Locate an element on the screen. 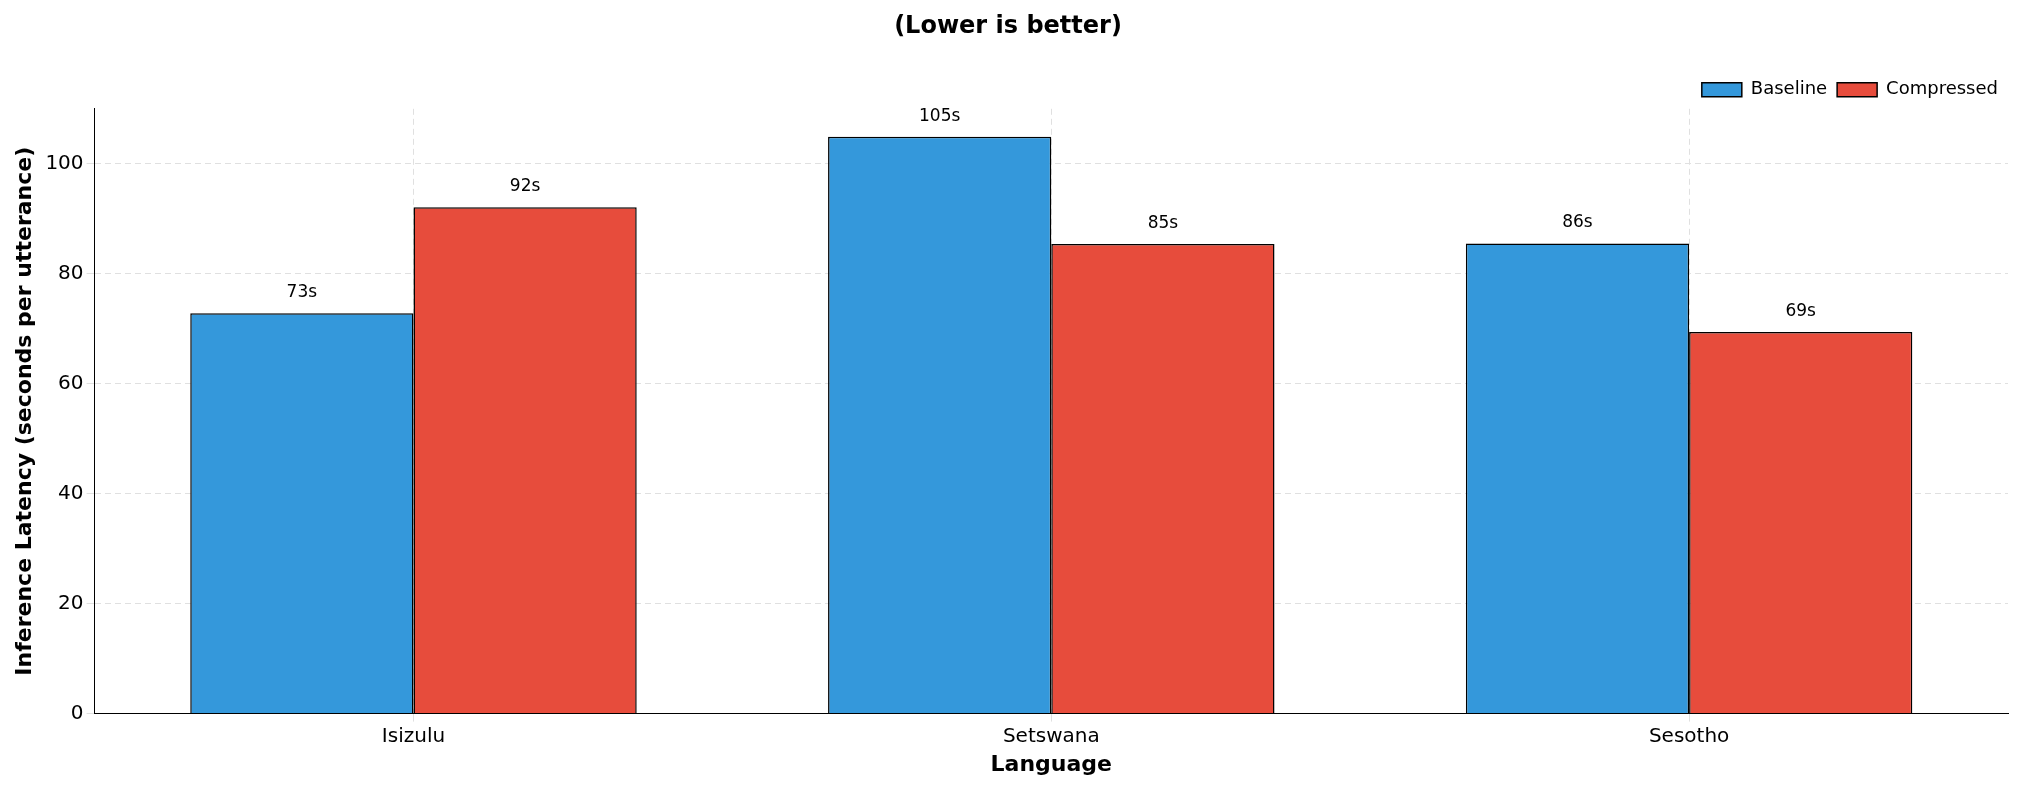 Image resolution: width=2034 pixels, height=793 pixels. x-tick-label: Sesotho is located at coordinates (1689, 734).